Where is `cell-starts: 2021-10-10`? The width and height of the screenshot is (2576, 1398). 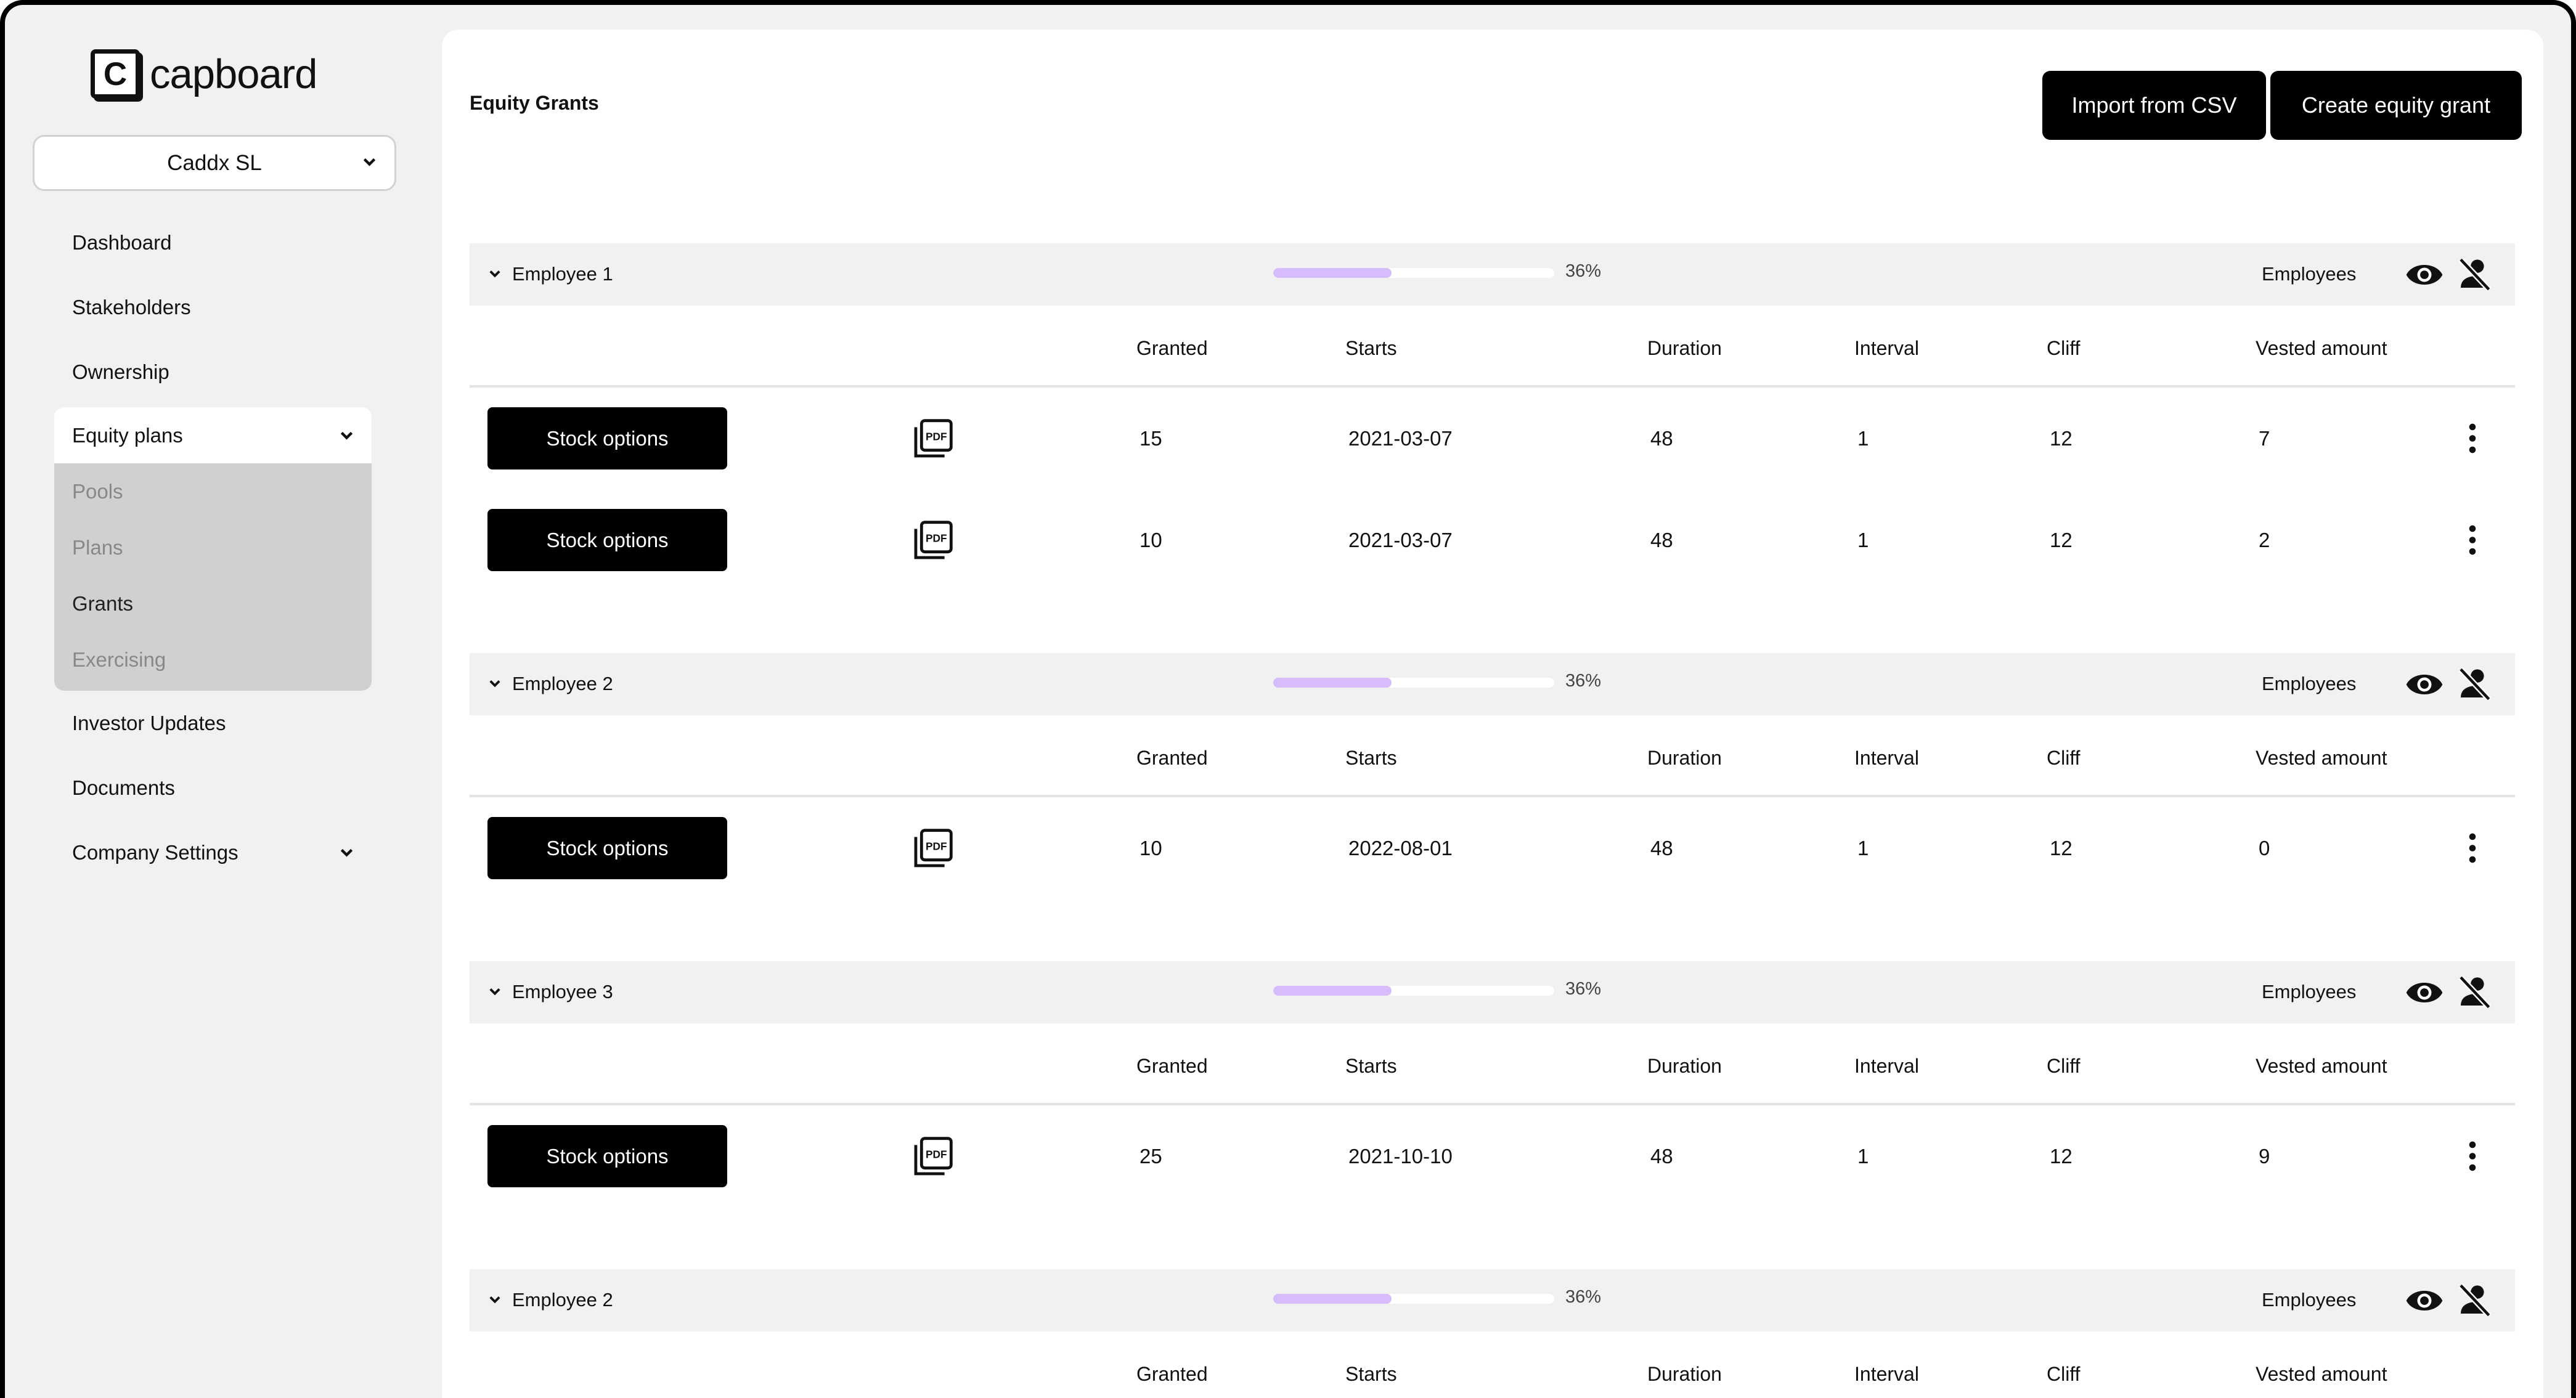
cell-starts: 2021-10-10 is located at coordinates (1400, 1156).